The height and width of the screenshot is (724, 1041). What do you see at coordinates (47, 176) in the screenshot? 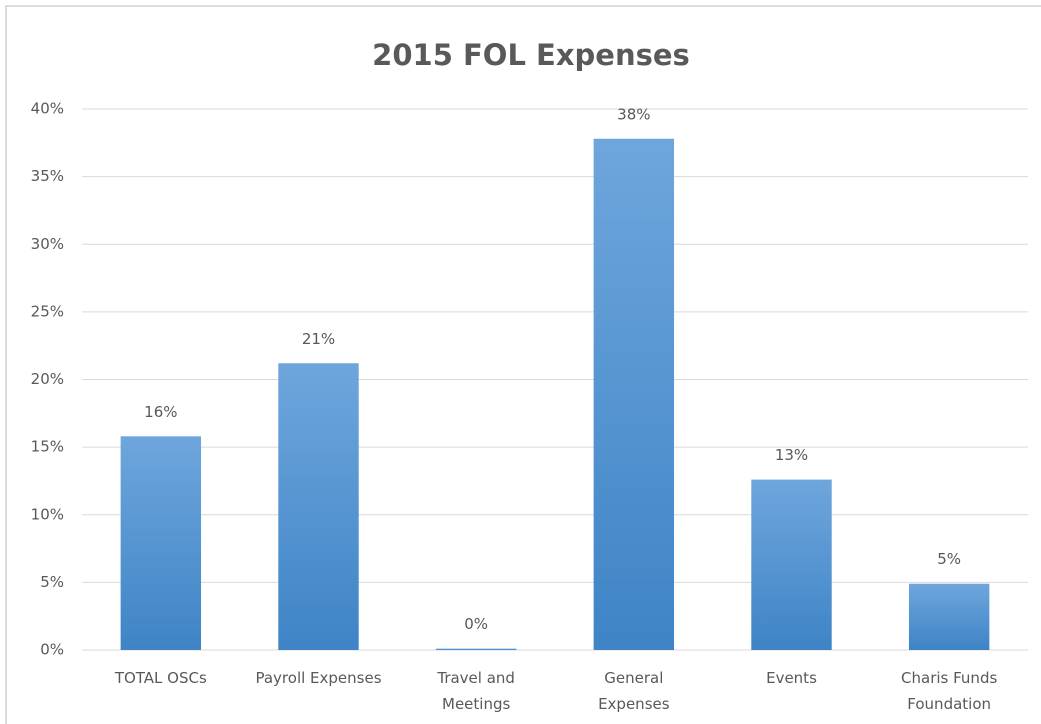
I see `y-tick-label: 35%` at bounding box center [47, 176].